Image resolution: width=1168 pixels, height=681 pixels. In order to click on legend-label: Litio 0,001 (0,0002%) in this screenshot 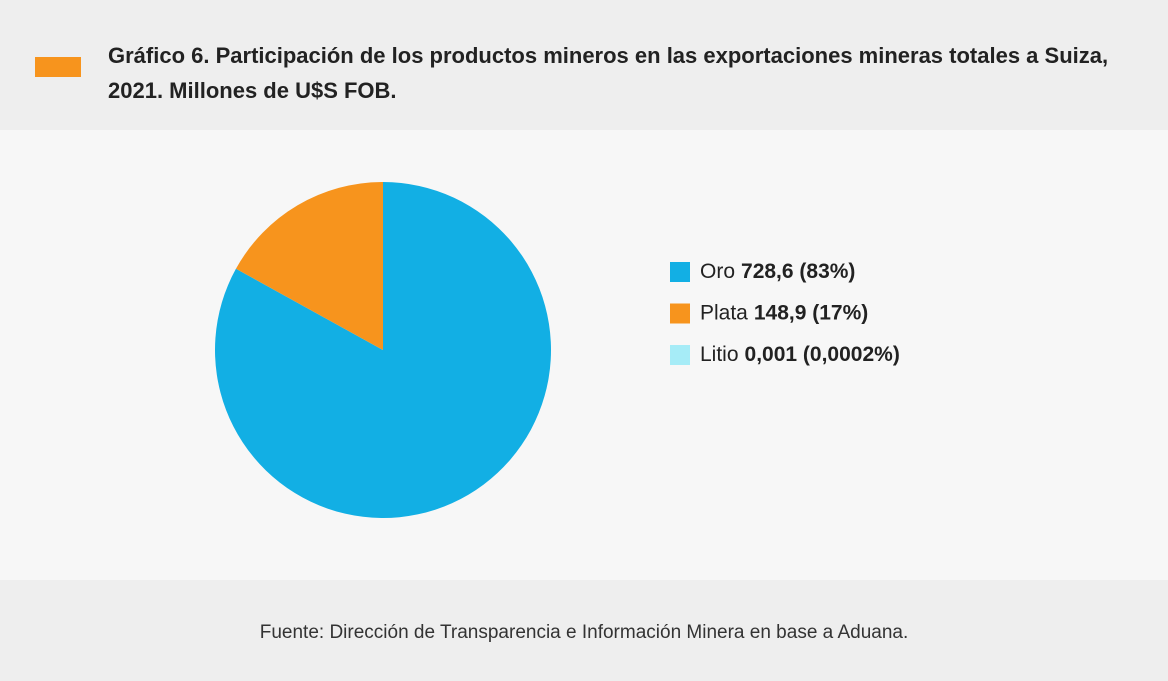, I will do `click(800, 354)`.